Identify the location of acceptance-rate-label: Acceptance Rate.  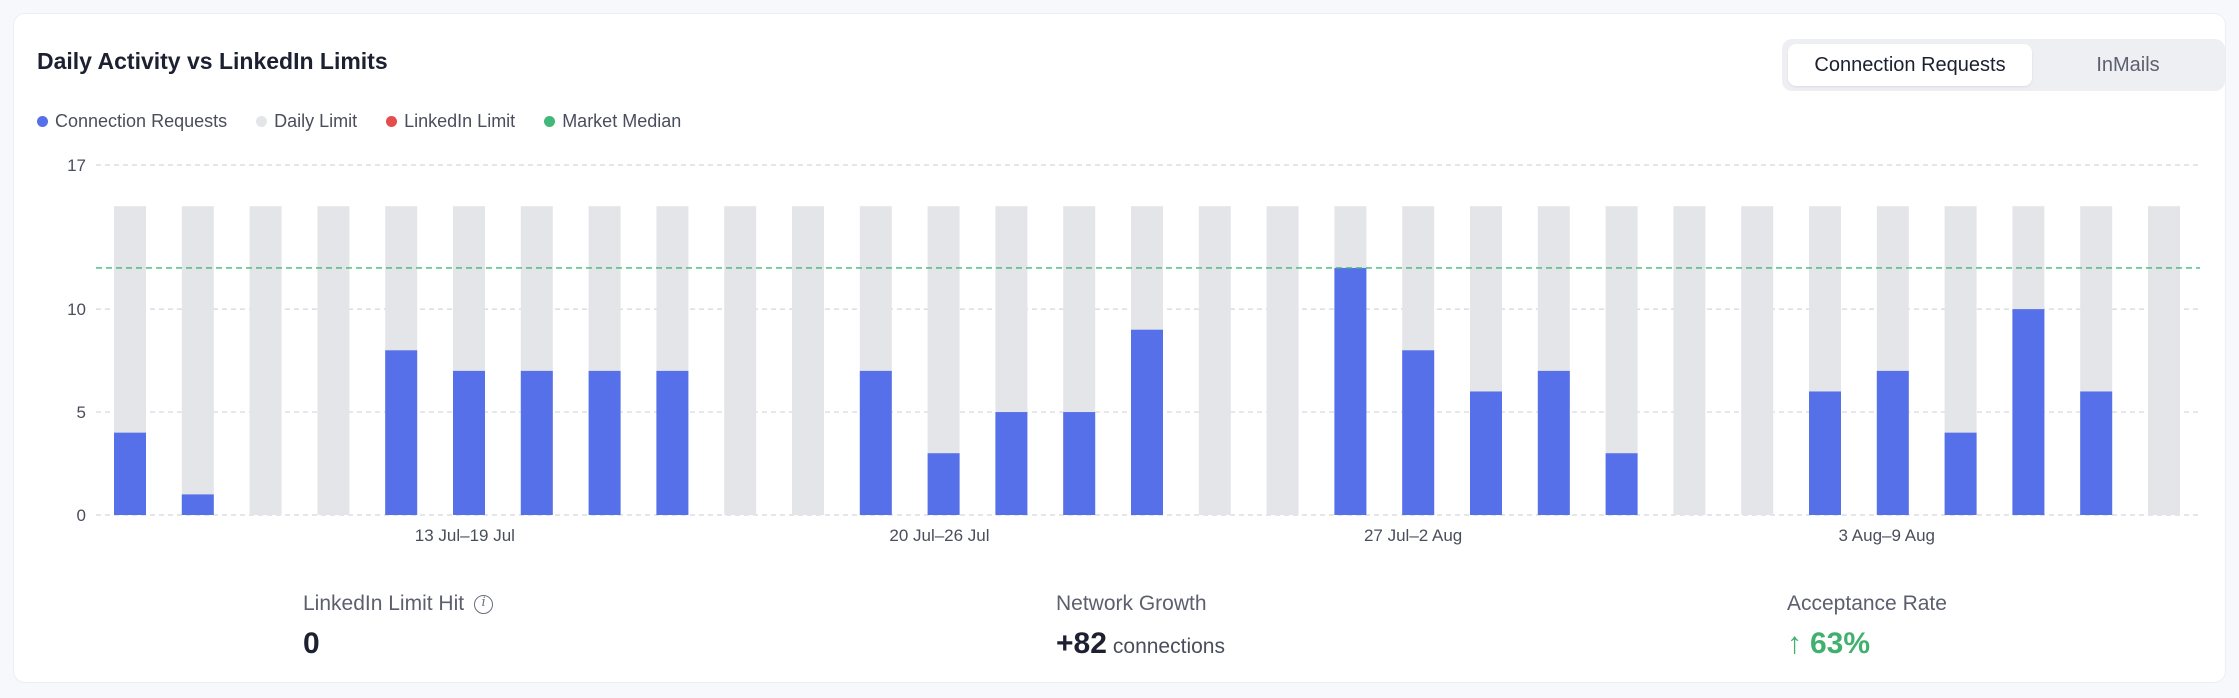
(1867, 603).